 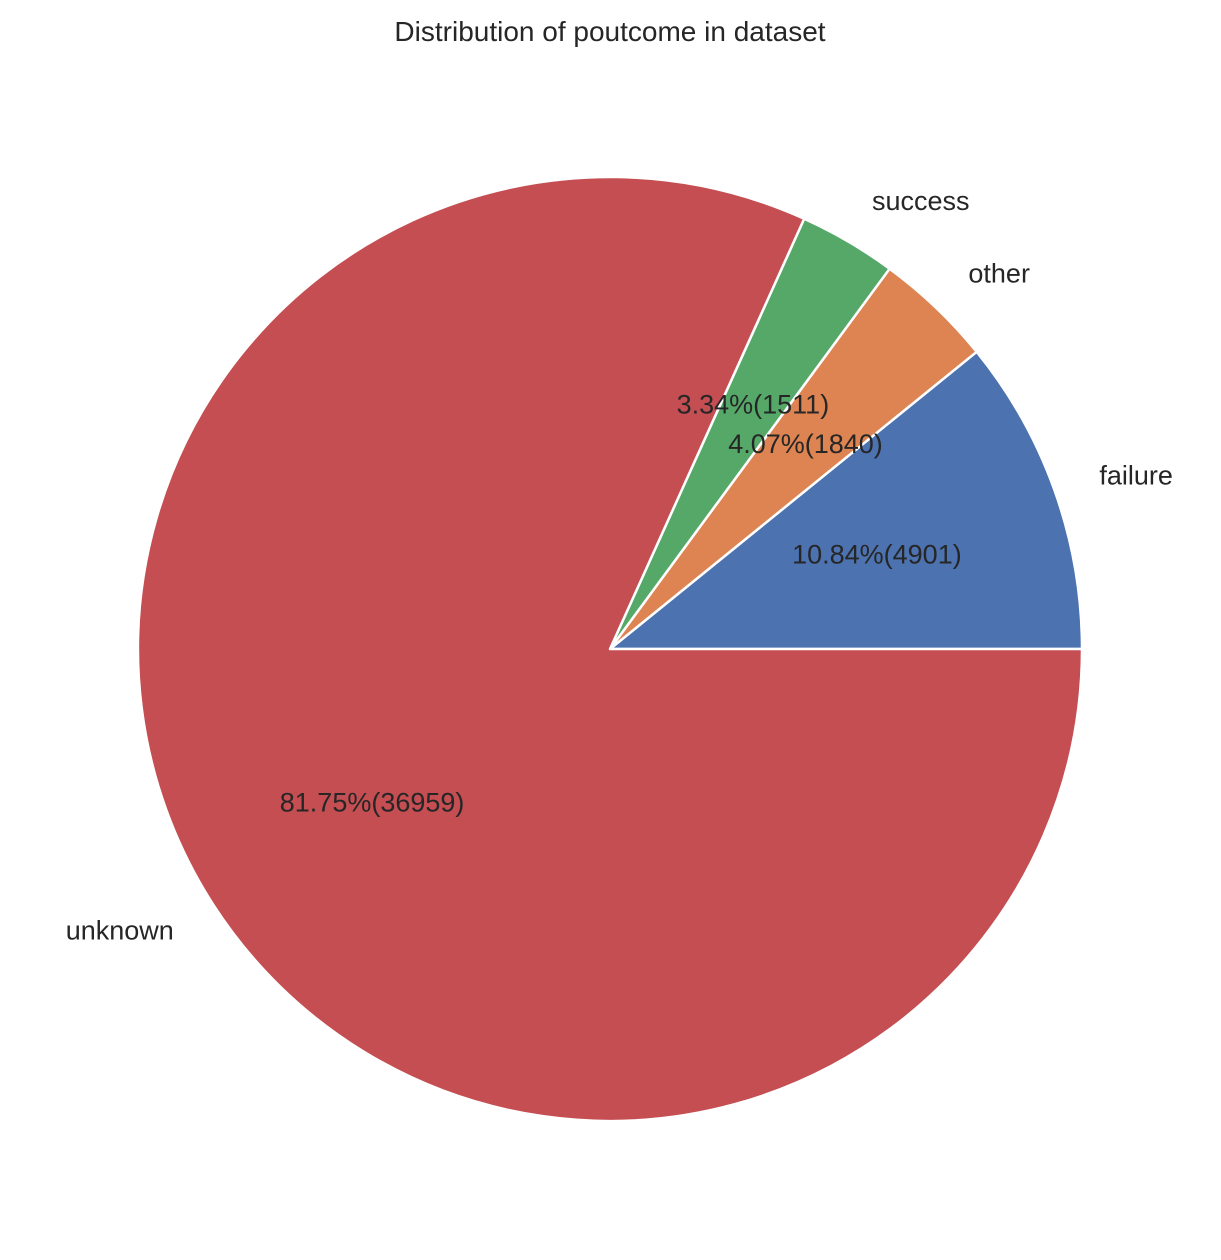 I want to click on slice-percent-unknown: 81.75%(36959), so click(x=372, y=803).